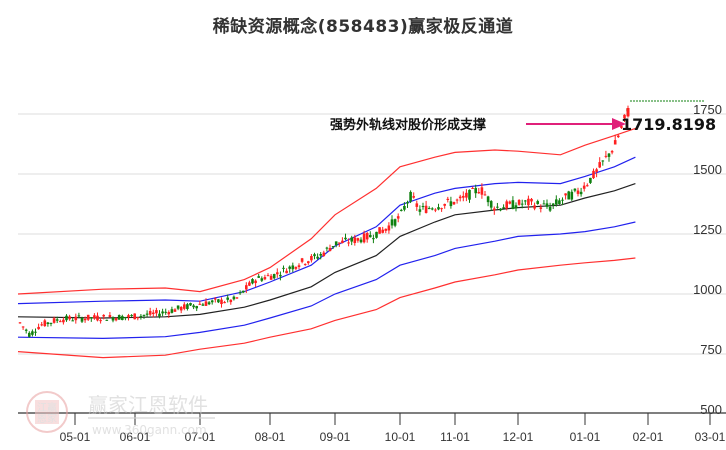  What do you see at coordinates (585, 437) in the screenshot?
I see `x-tick-label: 01-01` at bounding box center [585, 437].